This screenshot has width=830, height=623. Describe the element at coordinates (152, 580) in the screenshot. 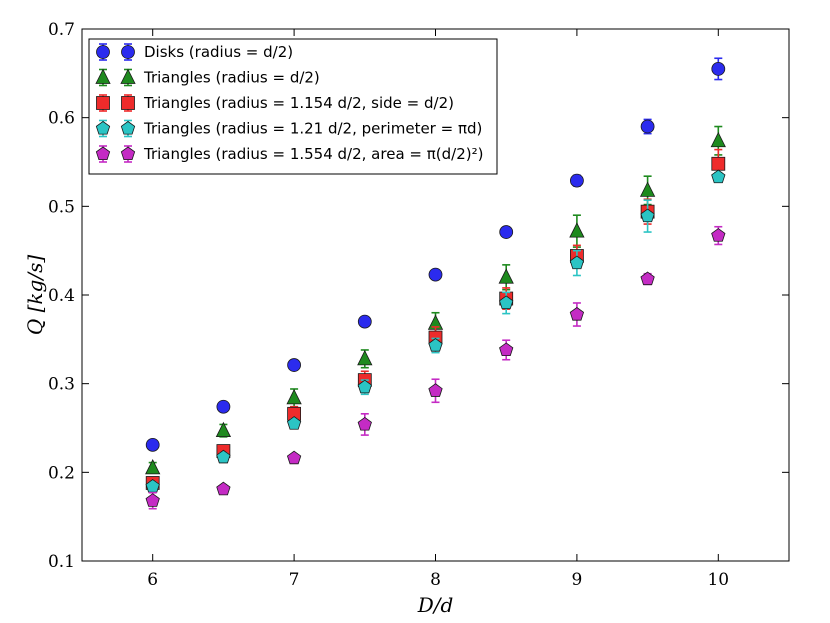

I see `x-tick-label: 6` at that location.